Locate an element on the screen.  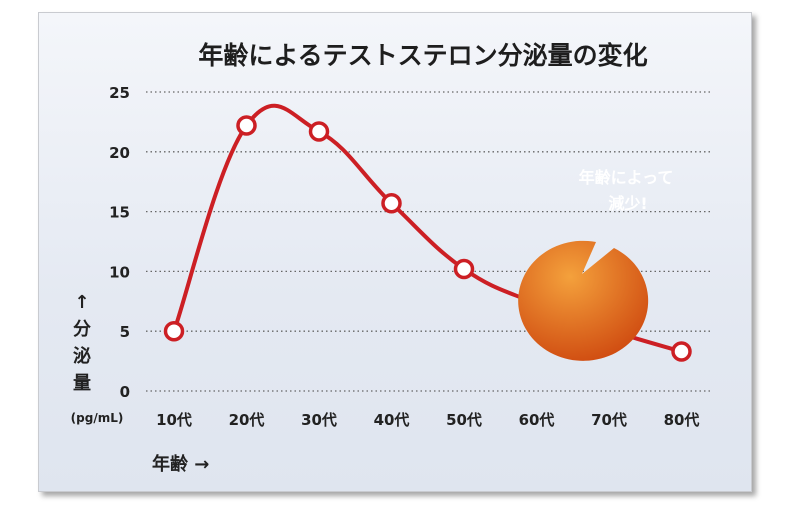
x-tick-label: 30代 is located at coordinates (319, 420).